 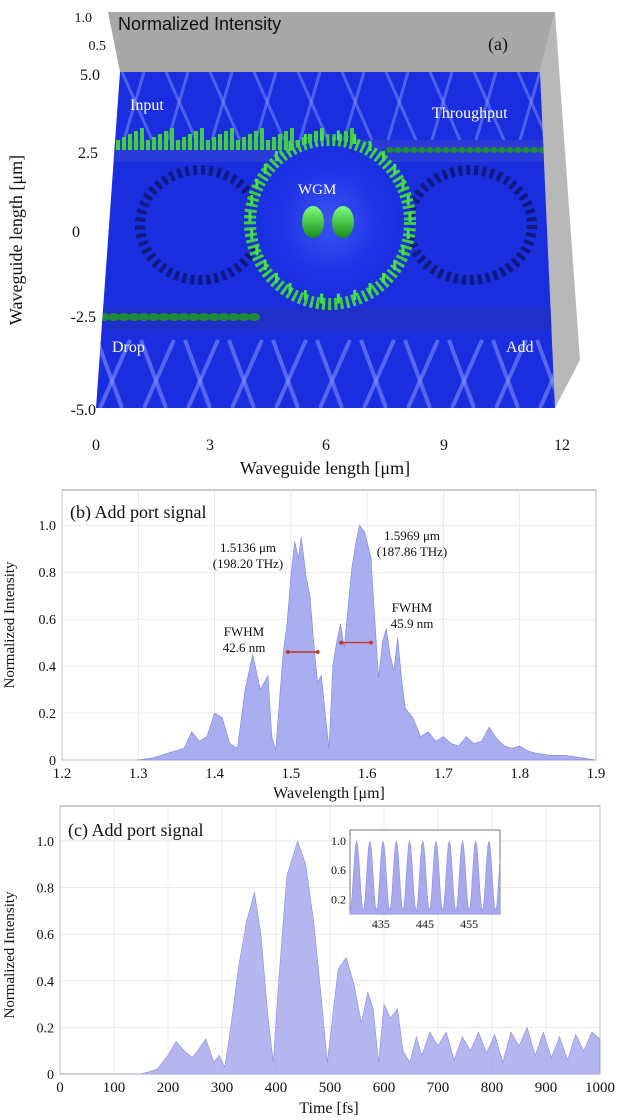 I want to click on panel-c-inset-y-tick: 1.0, so click(x=338, y=841).